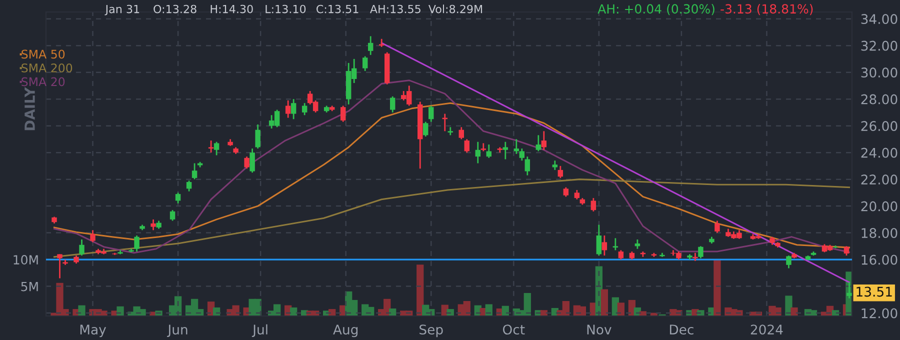 The width and height of the screenshot is (900, 340). Describe the element at coordinates (879, 179) in the screenshot. I see `y-tick-label: 22.00` at that location.